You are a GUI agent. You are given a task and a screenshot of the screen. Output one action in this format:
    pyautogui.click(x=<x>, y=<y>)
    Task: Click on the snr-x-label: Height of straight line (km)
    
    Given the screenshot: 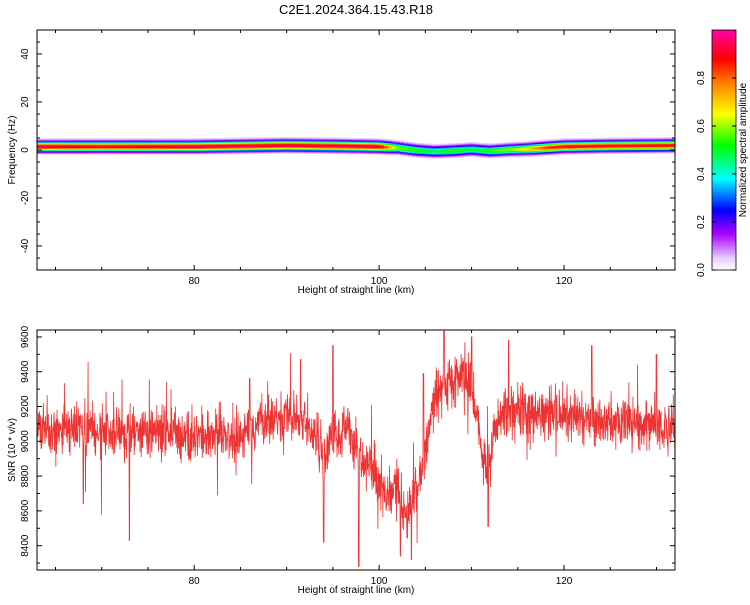 What is the action you would take?
    pyautogui.click(x=356, y=590)
    